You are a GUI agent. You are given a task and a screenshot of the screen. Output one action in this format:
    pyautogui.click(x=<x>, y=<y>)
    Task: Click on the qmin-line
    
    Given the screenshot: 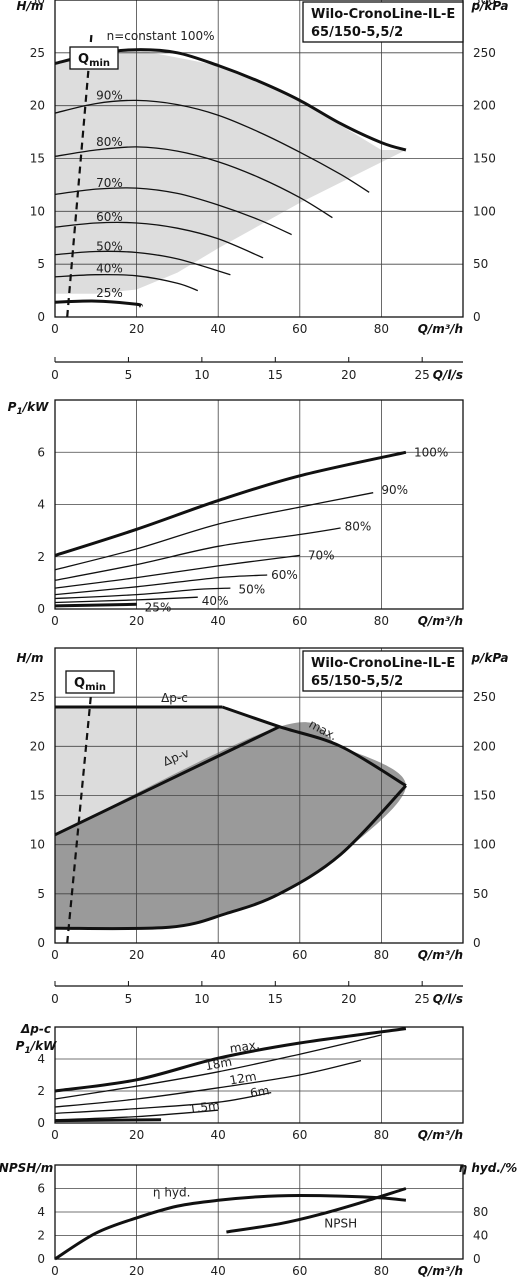 What is the action you would take?
    pyautogui.click(x=79, y=815)
    